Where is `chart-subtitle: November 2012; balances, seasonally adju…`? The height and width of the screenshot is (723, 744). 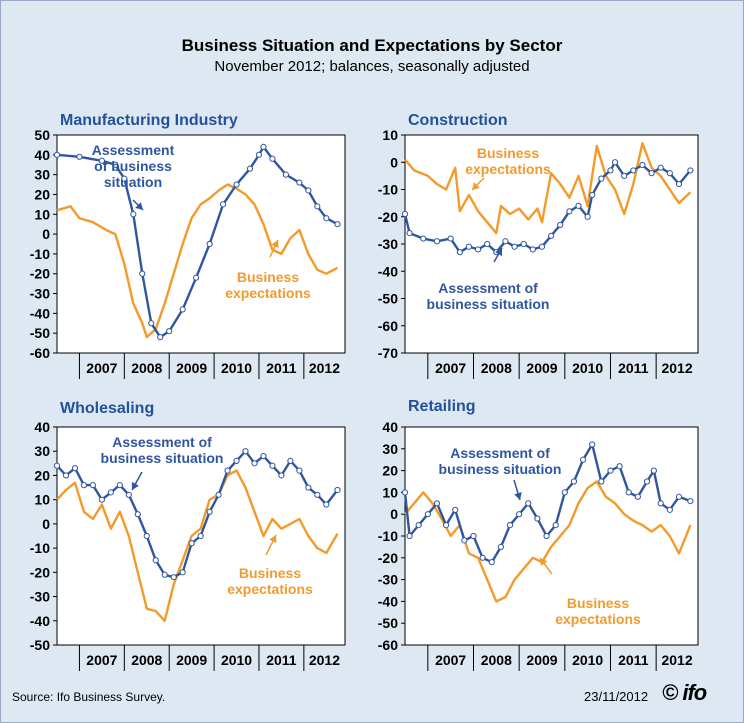 chart-subtitle: November 2012; balances, seasonally adju… is located at coordinates (372, 66).